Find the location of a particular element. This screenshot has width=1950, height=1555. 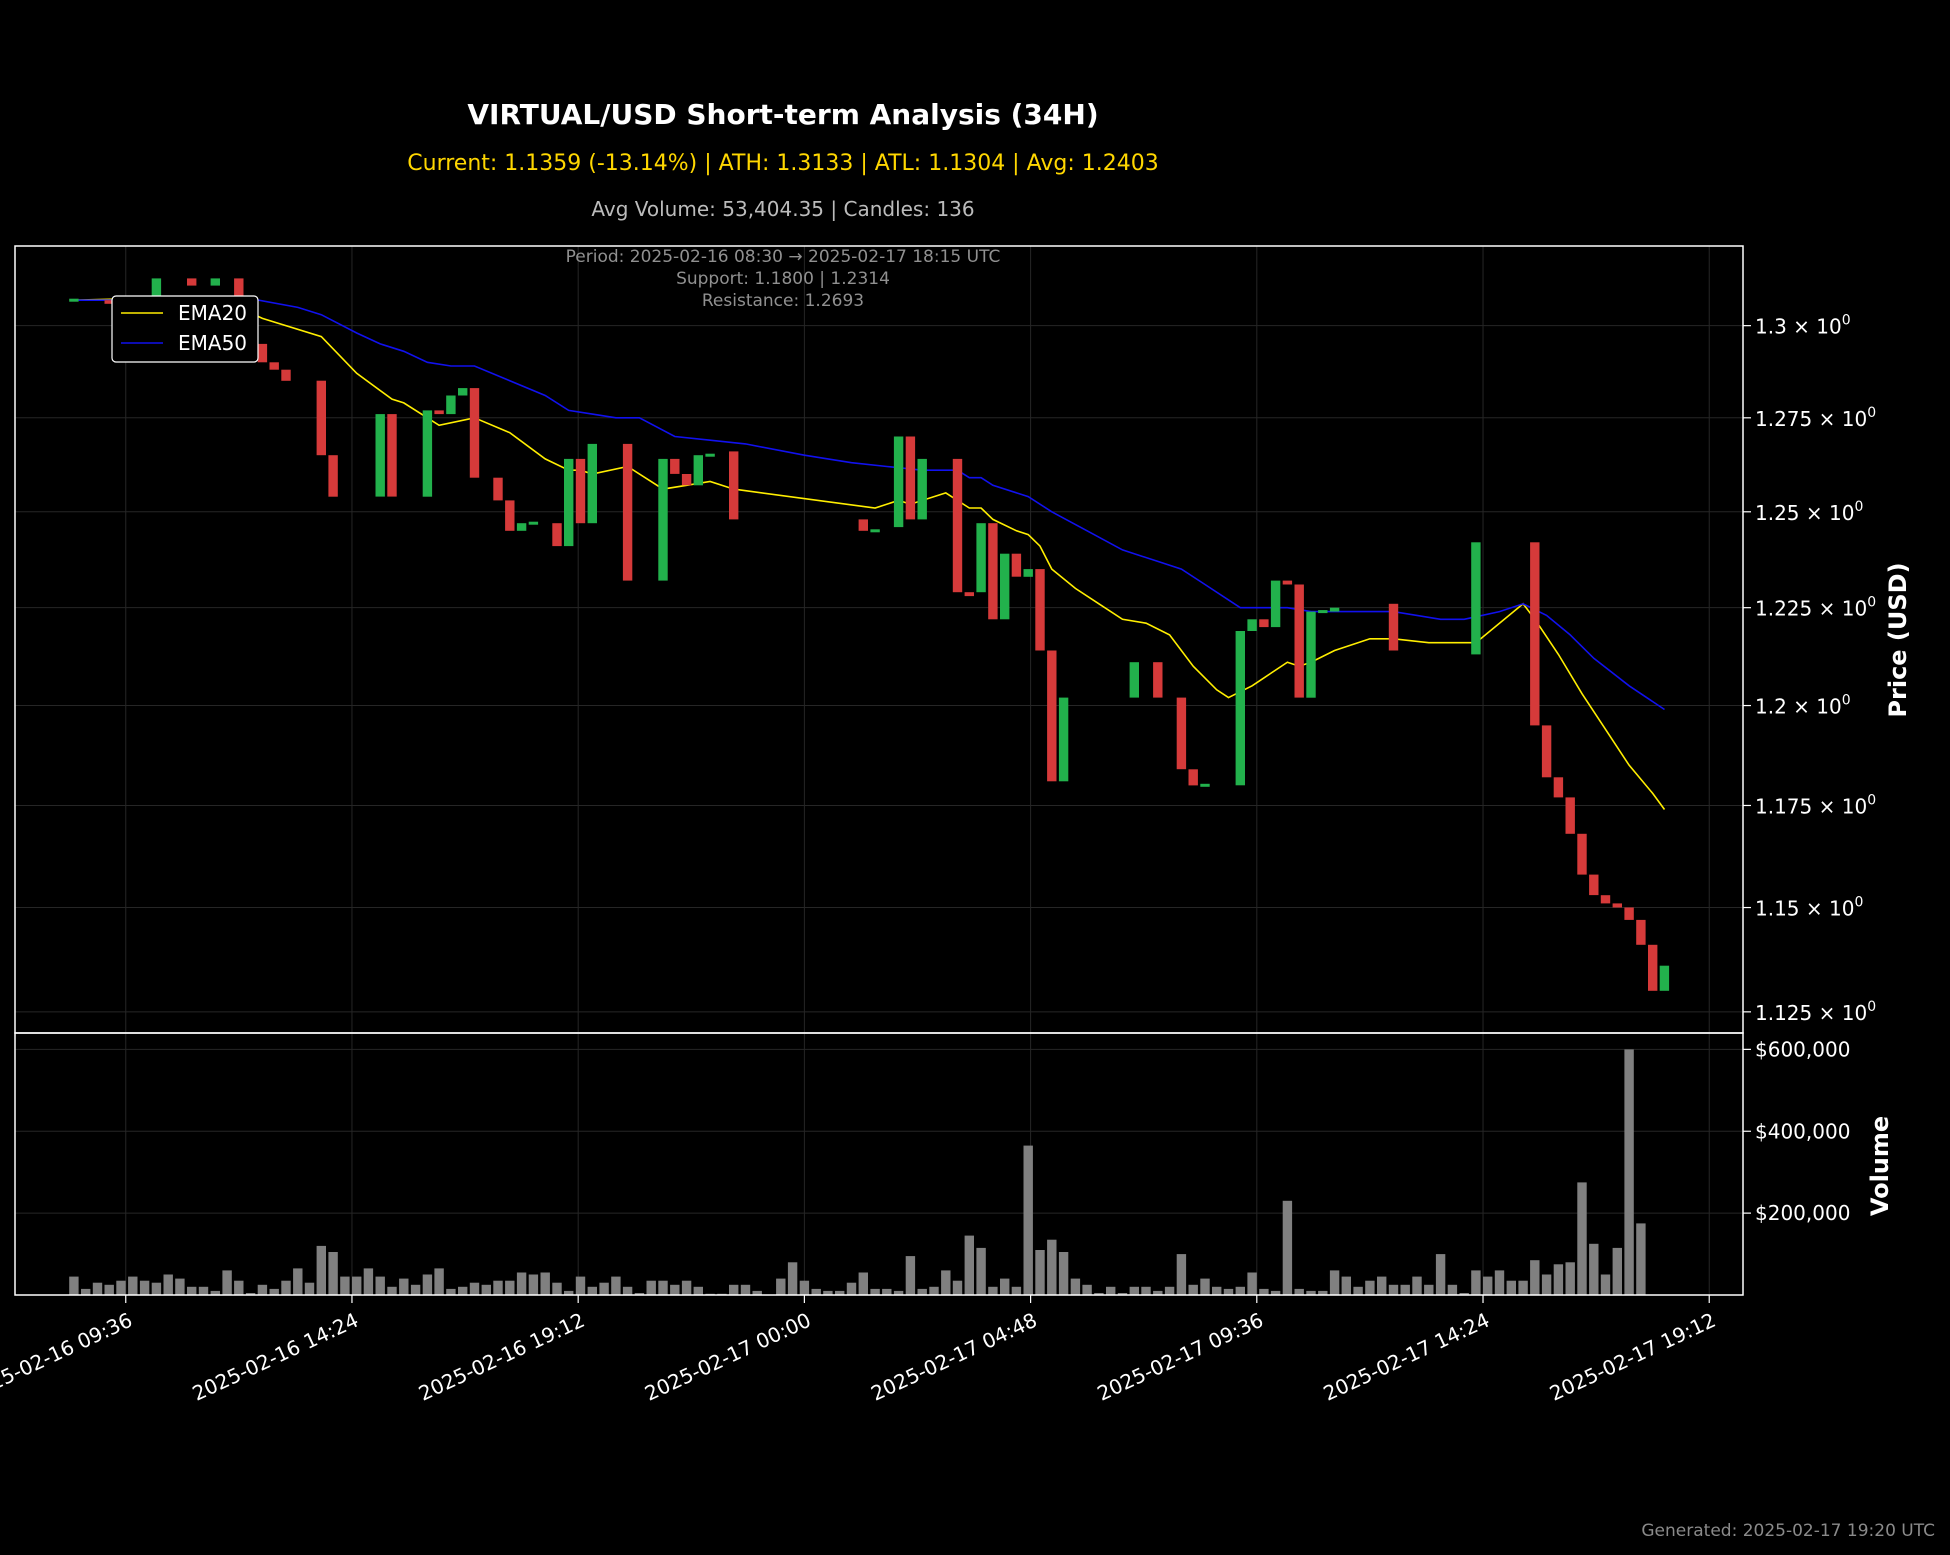

volume-tick-label: $400,000 is located at coordinates (1802, 1131).